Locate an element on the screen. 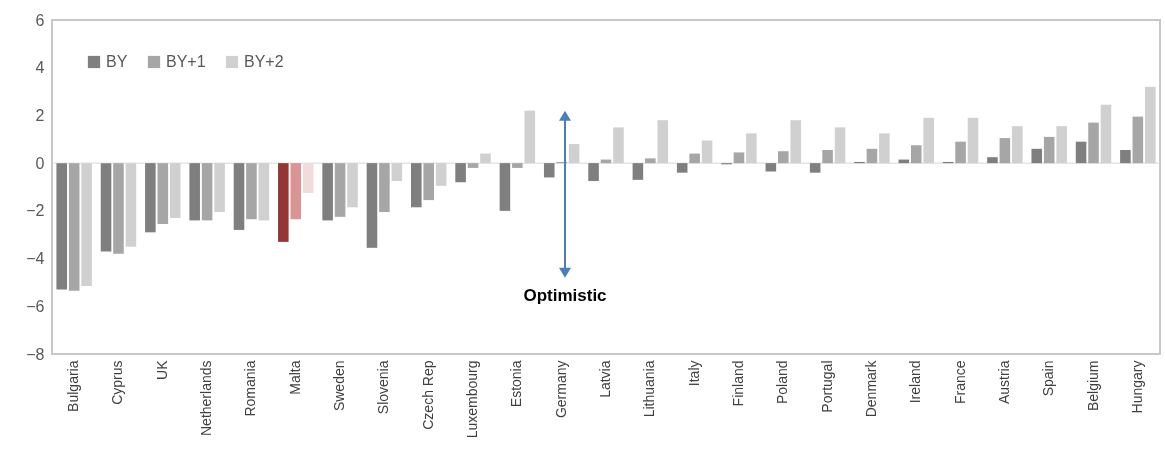  x-tick-label: Portugal is located at coordinates (826, 386).